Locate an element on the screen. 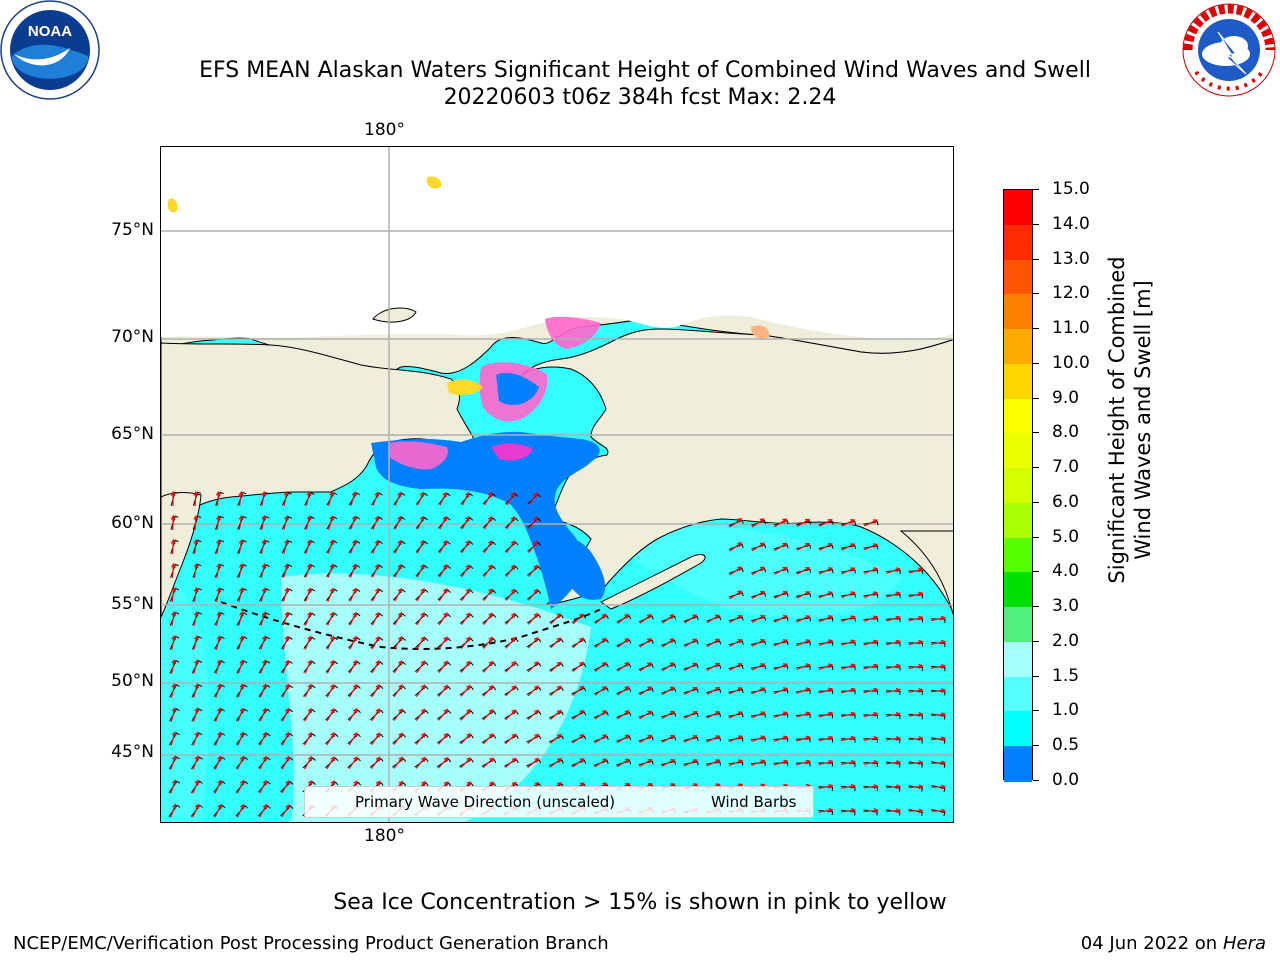  colorbar-tick-label: 9.0 is located at coordinates (1066, 397).